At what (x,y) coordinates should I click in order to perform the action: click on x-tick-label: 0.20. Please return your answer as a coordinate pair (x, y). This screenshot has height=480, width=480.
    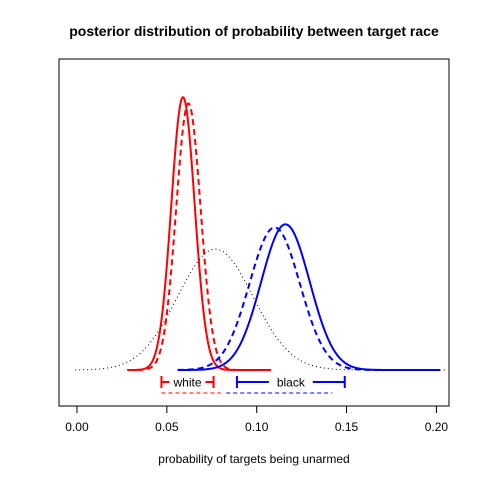
    Looking at the image, I should click on (437, 427).